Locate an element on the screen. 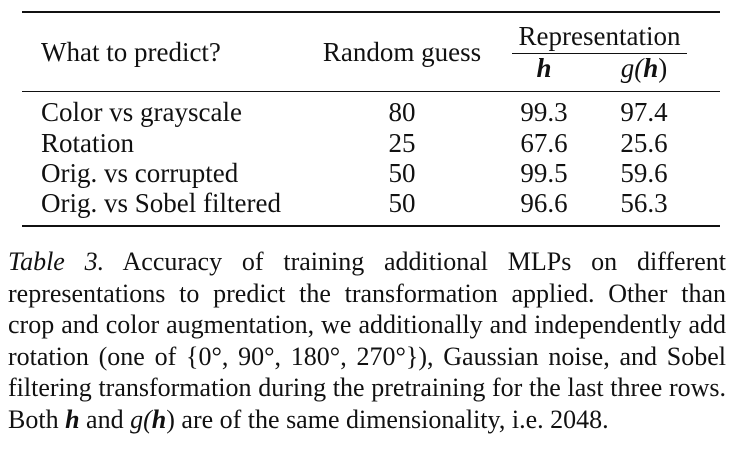  caption-g-prefix: g( is located at coordinates (141, 419).